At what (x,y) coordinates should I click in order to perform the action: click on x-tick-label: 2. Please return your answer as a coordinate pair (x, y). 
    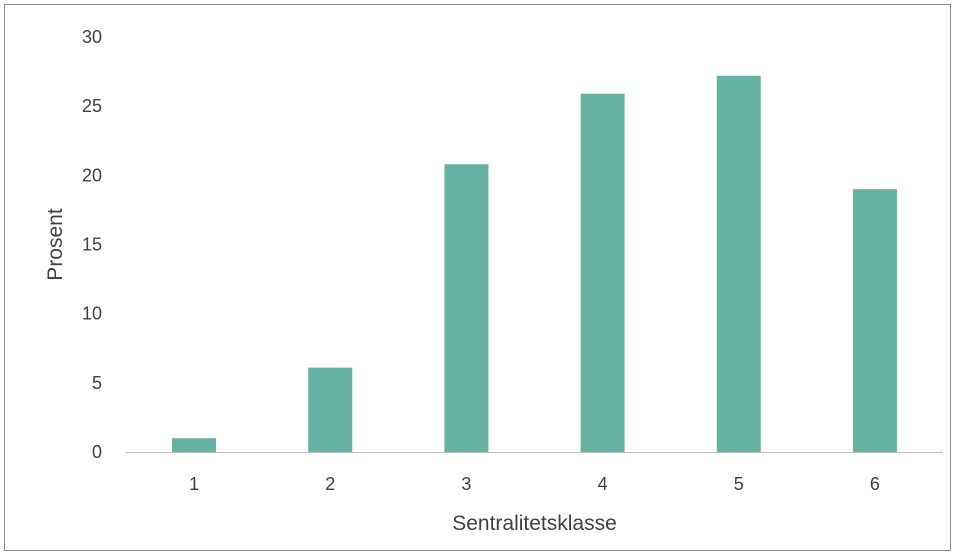
    Looking at the image, I should click on (330, 484).